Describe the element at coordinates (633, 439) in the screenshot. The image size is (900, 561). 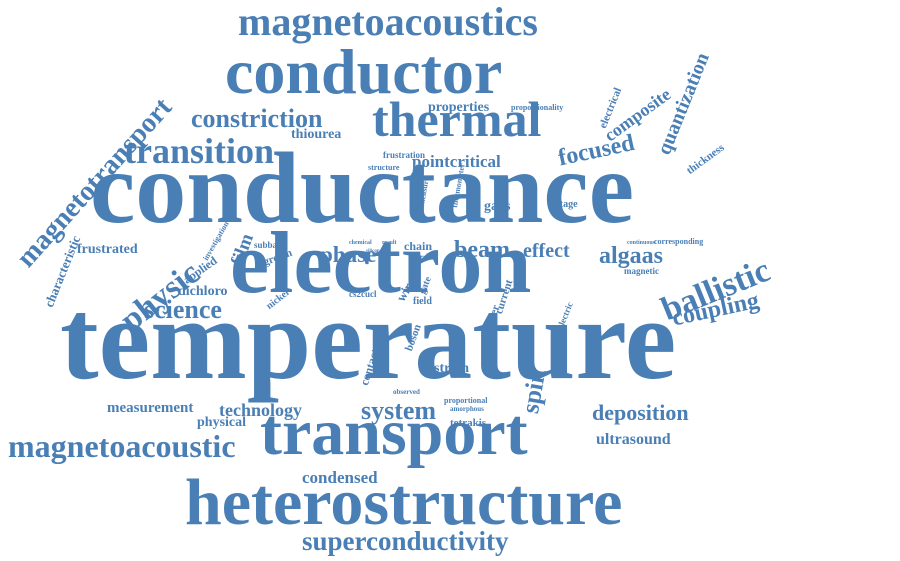
I see `word-ultrasound: ultrasound` at that location.